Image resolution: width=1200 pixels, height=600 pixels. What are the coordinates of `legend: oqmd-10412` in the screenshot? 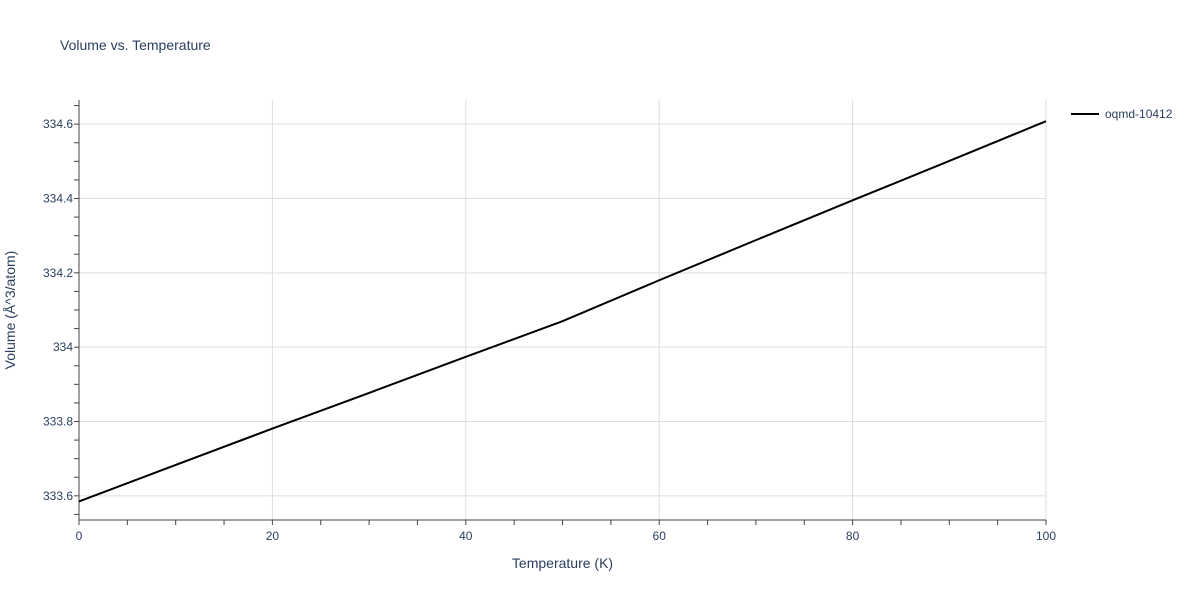 It's located at (1122, 114).